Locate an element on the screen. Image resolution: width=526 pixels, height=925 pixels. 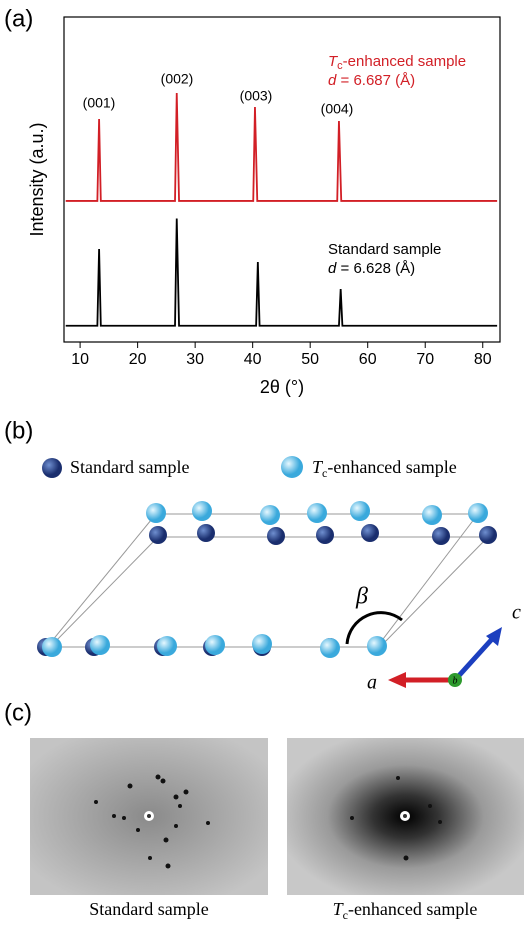
label-part: Standard sample is located at coordinates (384, 249).